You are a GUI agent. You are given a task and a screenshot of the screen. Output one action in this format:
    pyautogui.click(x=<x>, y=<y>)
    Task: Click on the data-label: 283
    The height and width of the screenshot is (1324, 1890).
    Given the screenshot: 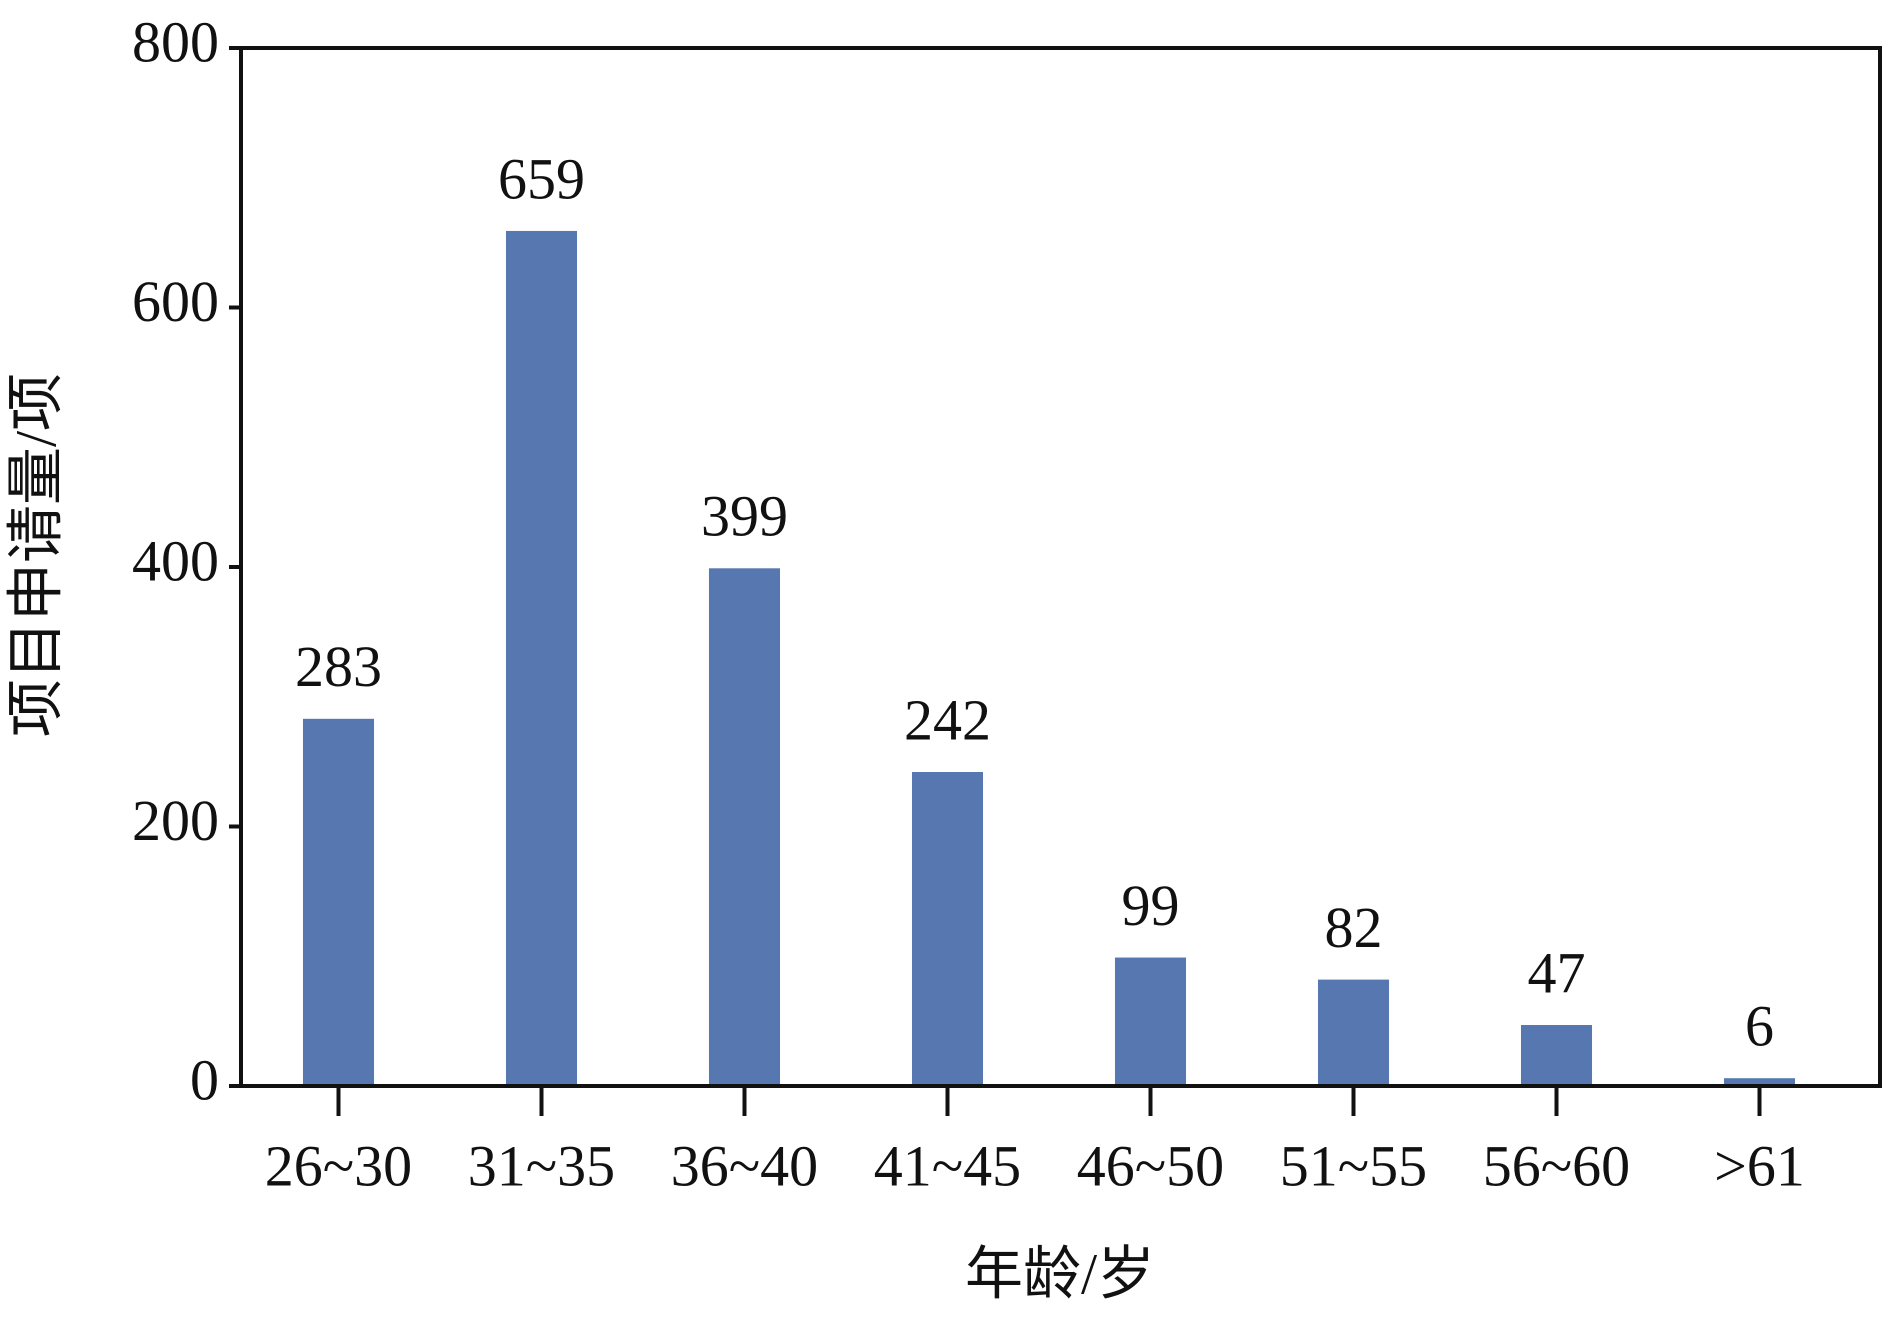 What is the action you would take?
    pyautogui.click(x=338, y=666)
    